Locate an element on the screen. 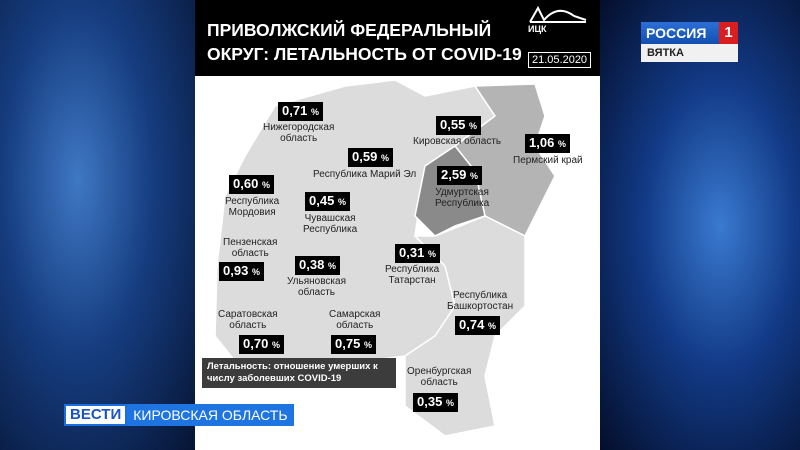 Image resolution: width=800 pixels, height=450 pixels. region-name: Оренбургская область is located at coordinates (439, 377).